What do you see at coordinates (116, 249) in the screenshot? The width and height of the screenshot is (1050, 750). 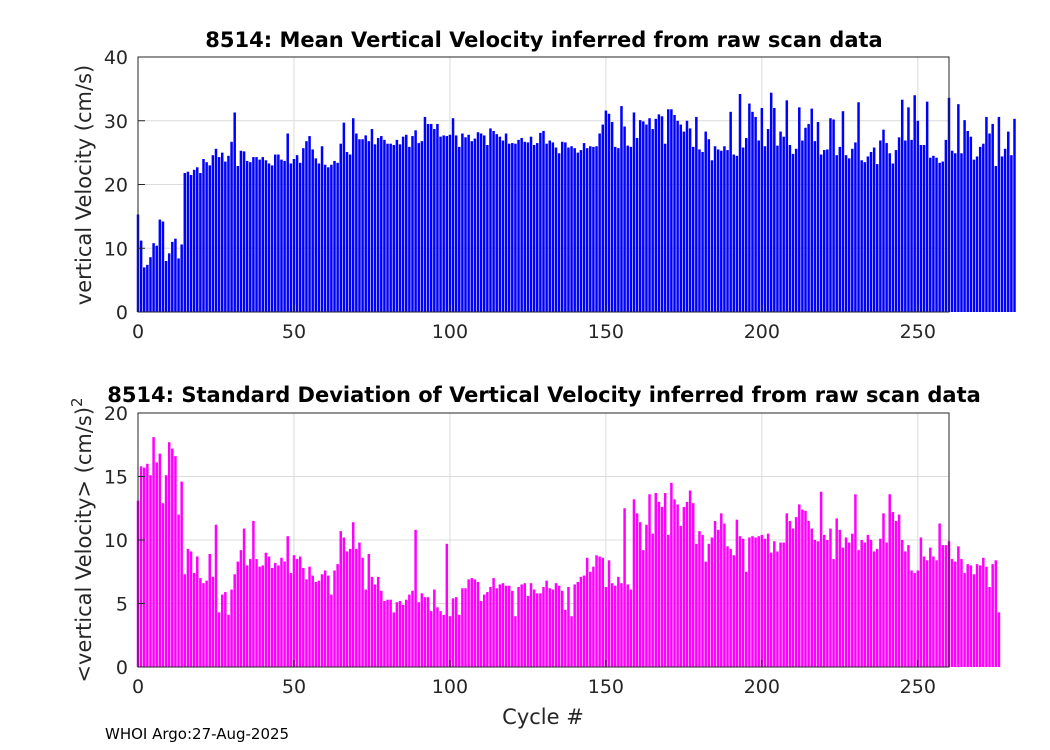 I see `mean-ytick-label: 10` at bounding box center [116, 249].